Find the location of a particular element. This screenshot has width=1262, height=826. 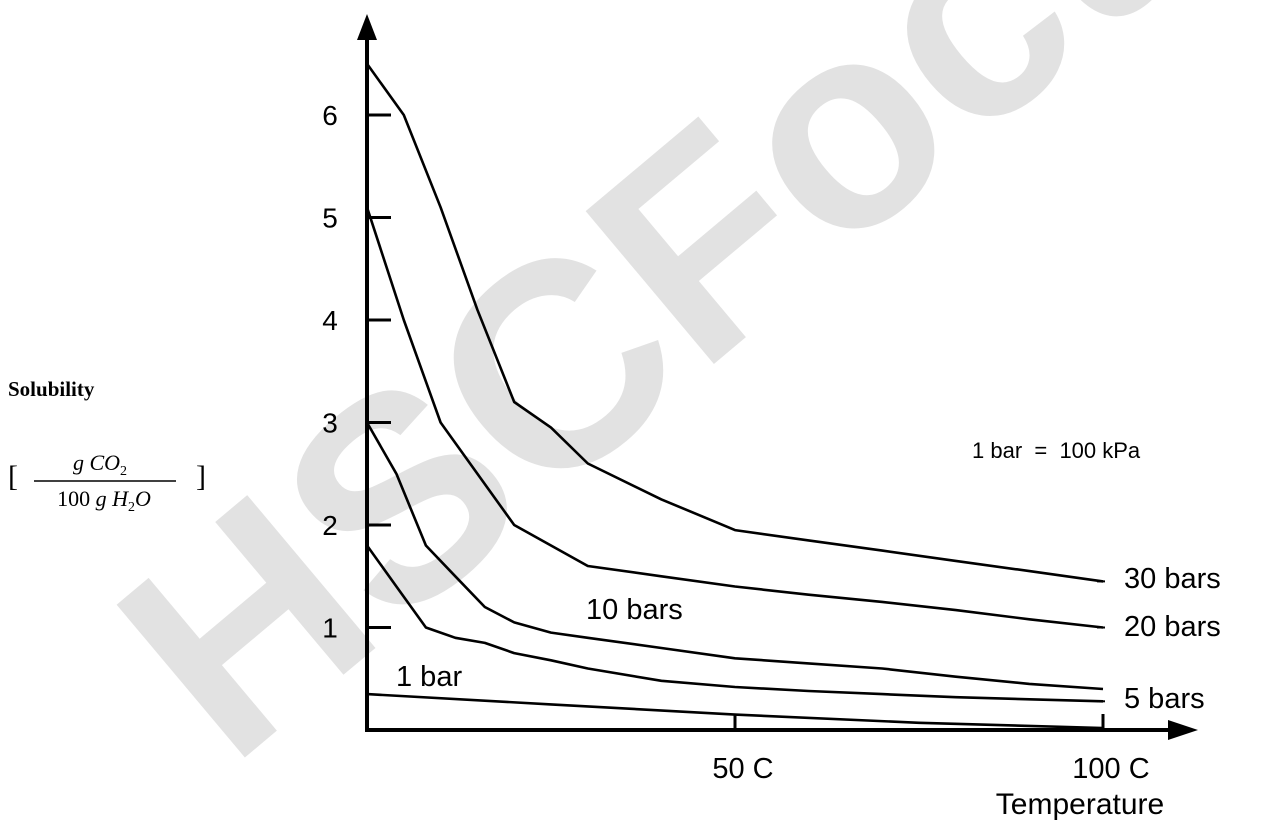

series-labels: 30 bars 20 bars 10 bars 5 bars 1 bar is located at coordinates (808, 639).